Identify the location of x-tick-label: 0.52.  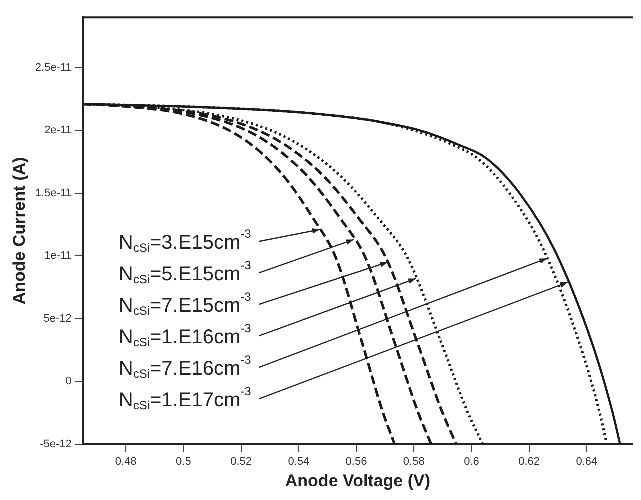
(241, 462).